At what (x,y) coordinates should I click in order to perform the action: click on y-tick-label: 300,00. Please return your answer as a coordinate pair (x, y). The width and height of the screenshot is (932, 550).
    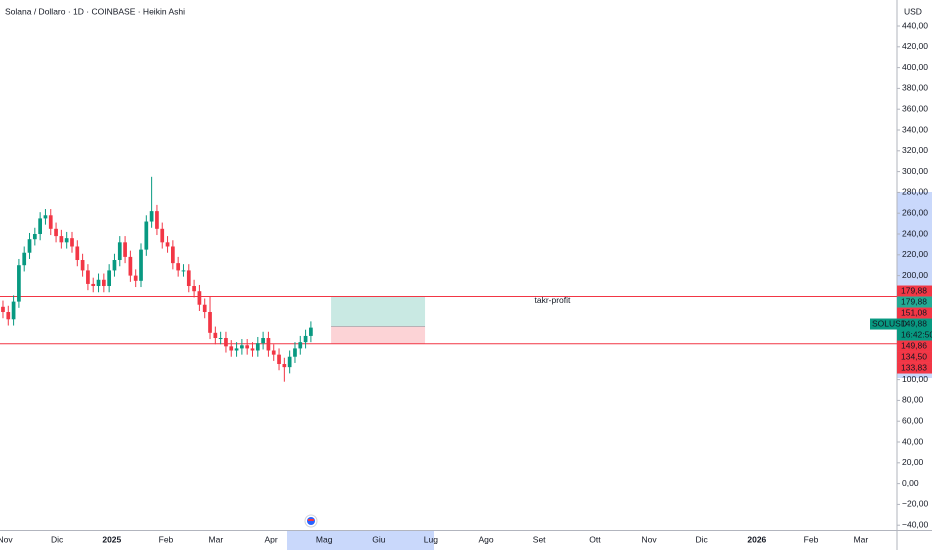
    Looking at the image, I should click on (915, 171).